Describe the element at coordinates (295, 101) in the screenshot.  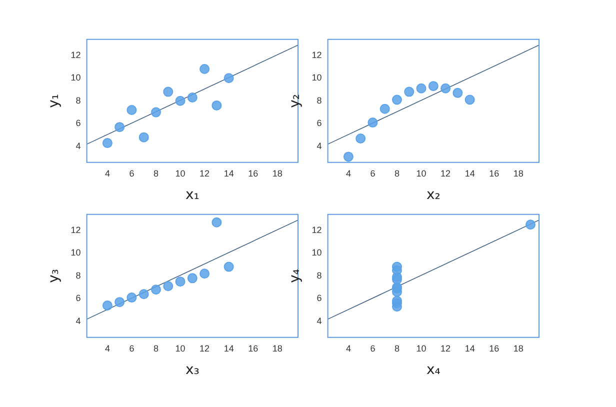
I see `y-axis-title: y₂` at that location.